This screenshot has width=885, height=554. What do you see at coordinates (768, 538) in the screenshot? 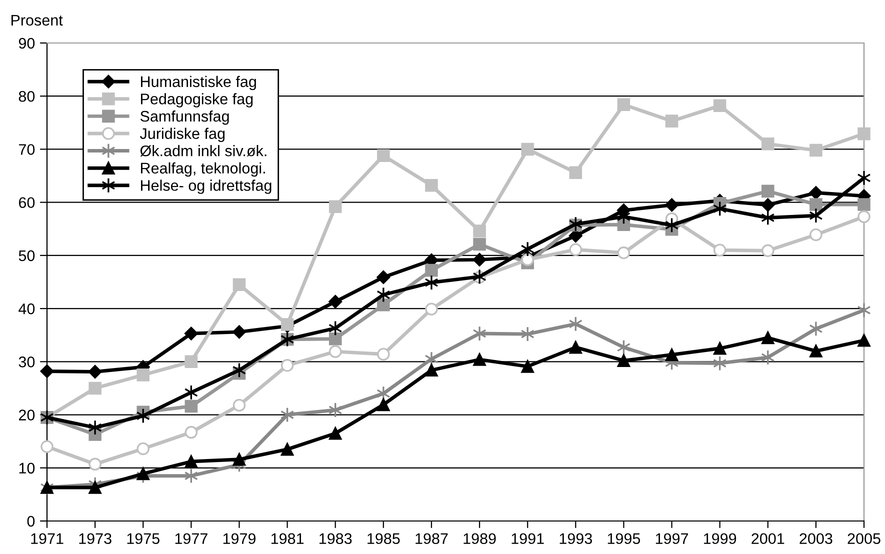
I see `x-tick-label: 2001` at bounding box center [768, 538].